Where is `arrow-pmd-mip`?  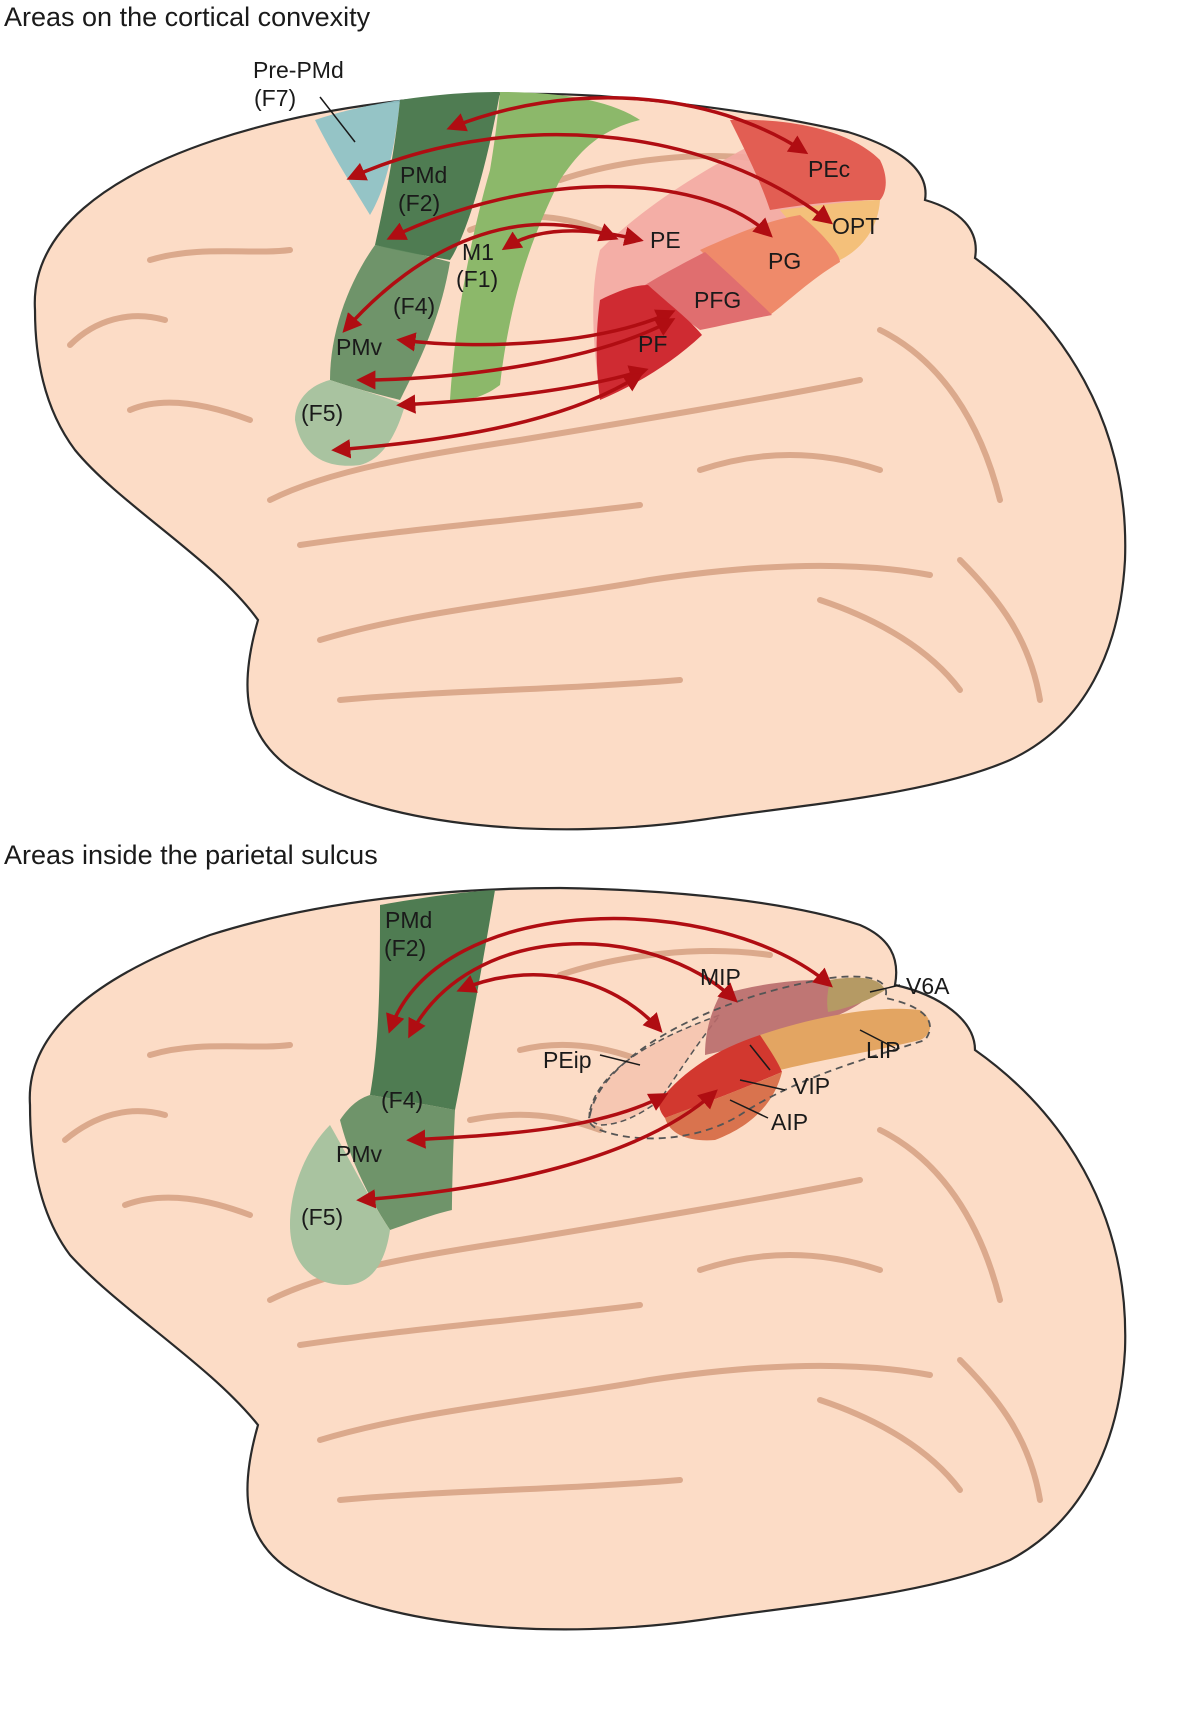 arrow-pmd-mip is located at coordinates (573, 990).